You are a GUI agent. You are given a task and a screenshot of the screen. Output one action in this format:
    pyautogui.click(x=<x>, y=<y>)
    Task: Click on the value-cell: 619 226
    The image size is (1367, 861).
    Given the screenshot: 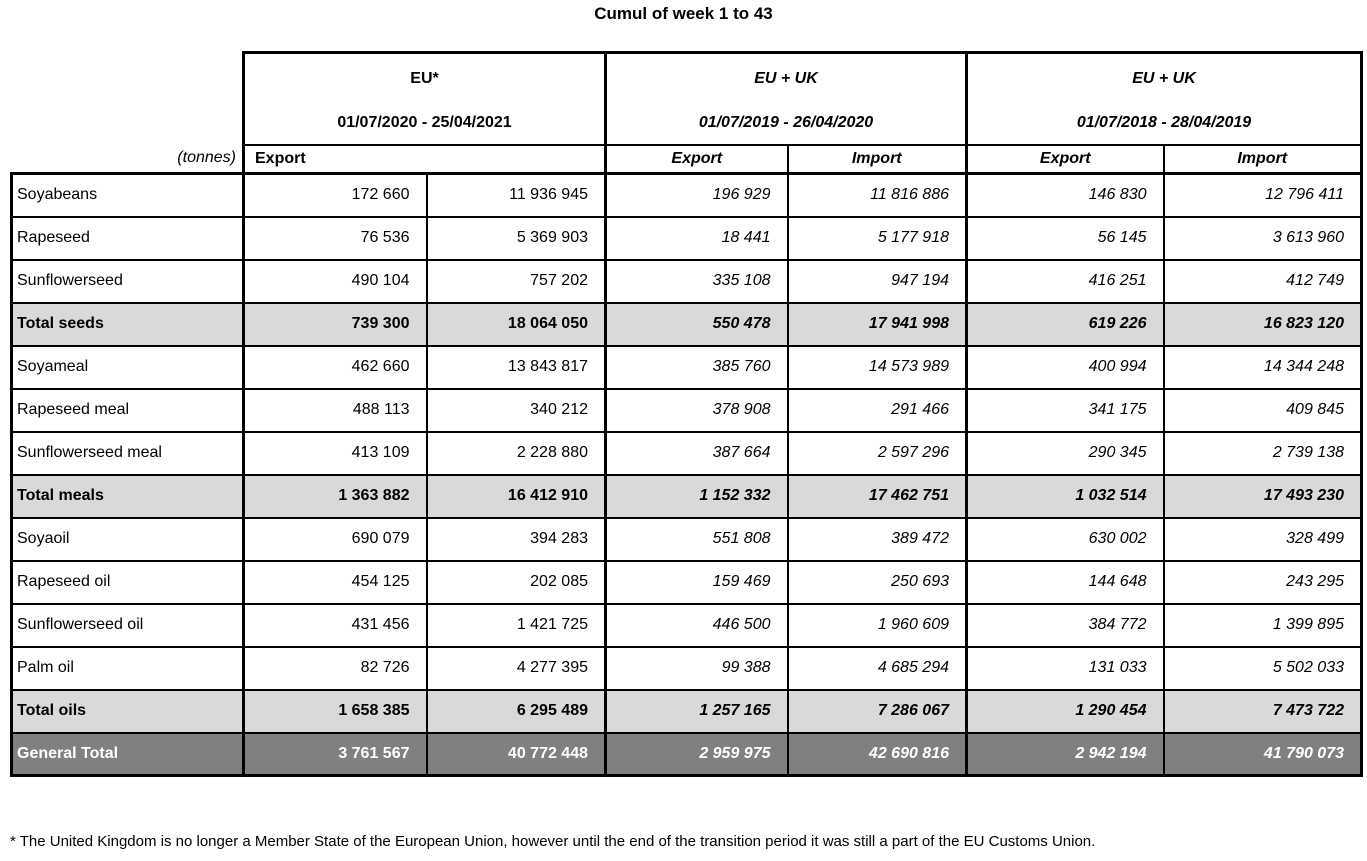 What is the action you would take?
    pyautogui.click(x=1065, y=324)
    